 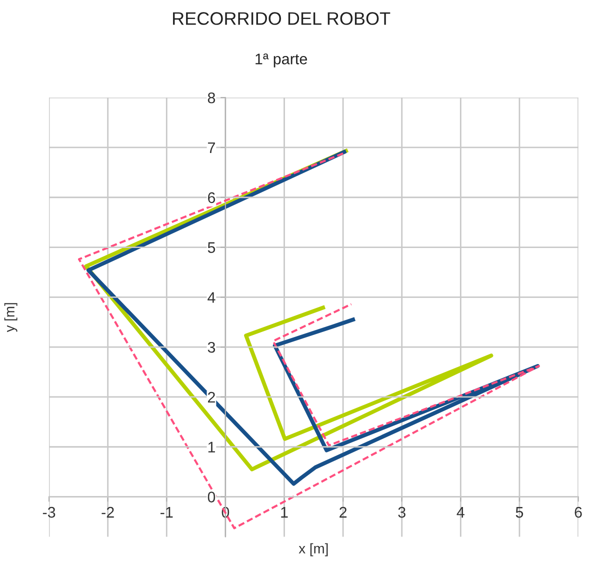 What do you see at coordinates (212, 198) in the screenshot?
I see `y-tick-label: 6` at bounding box center [212, 198].